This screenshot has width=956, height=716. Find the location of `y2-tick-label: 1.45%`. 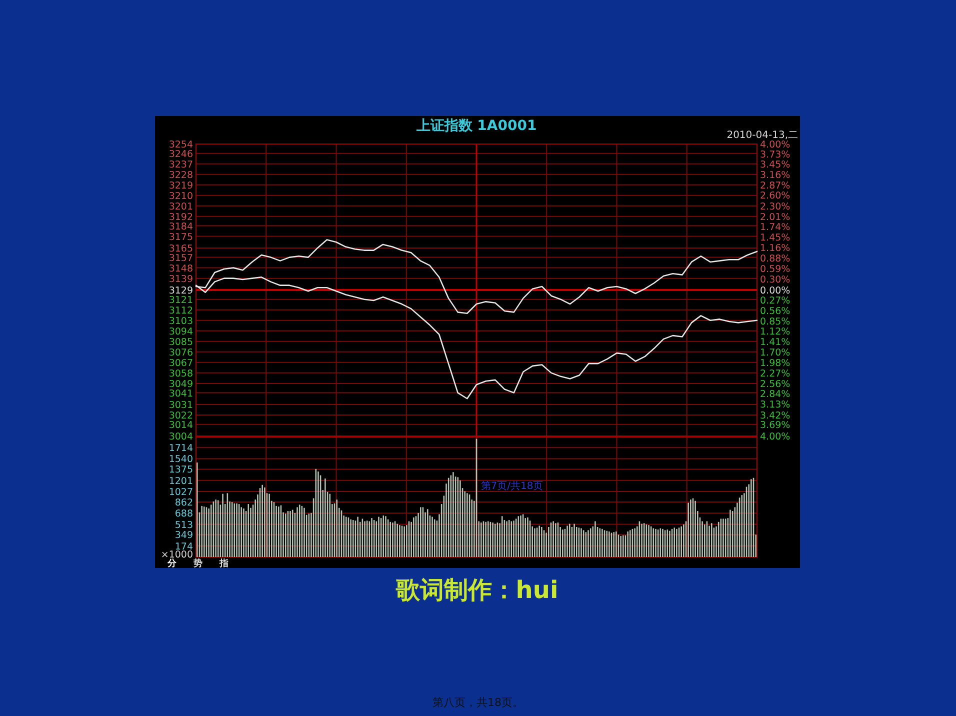

y2-tick-label: 1.45% is located at coordinates (775, 238).